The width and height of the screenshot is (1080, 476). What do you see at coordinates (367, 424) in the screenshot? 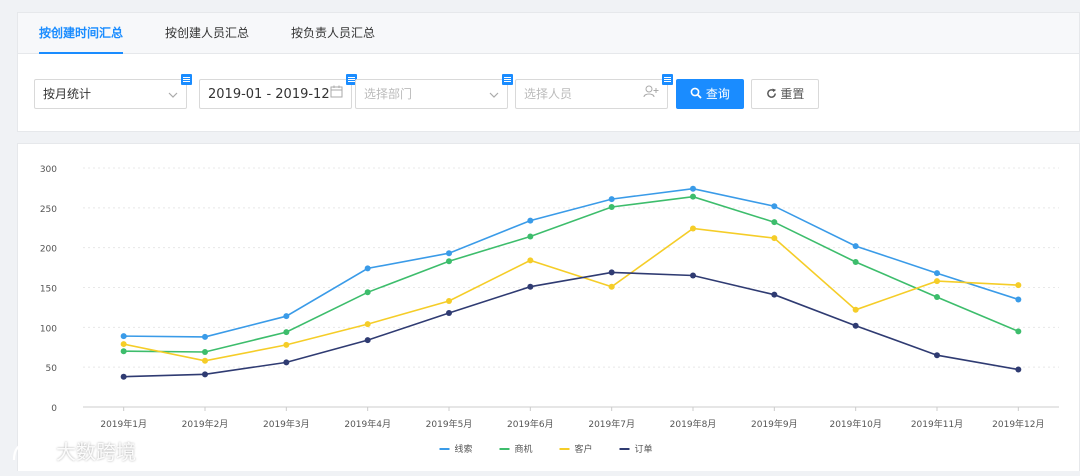
I see `x-tick-label: 2019年4月` at bounding box center [367, 424].